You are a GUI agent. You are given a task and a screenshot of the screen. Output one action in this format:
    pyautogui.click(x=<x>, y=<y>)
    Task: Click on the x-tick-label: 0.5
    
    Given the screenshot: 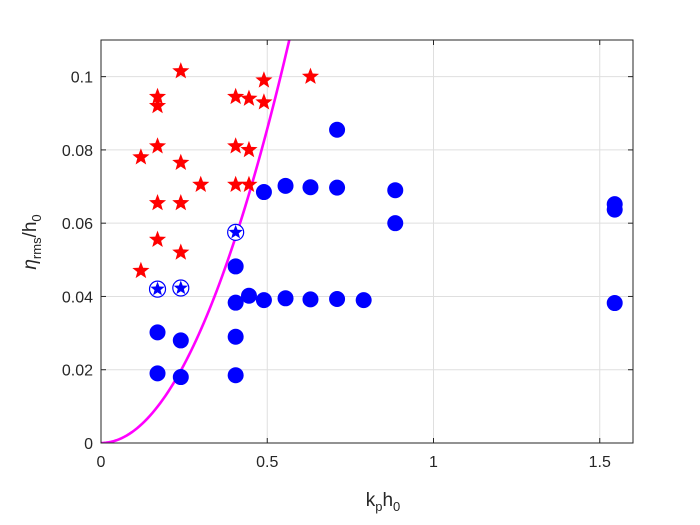 What is the action you would take?
    pyautogui.click(x=267, y=462)
    